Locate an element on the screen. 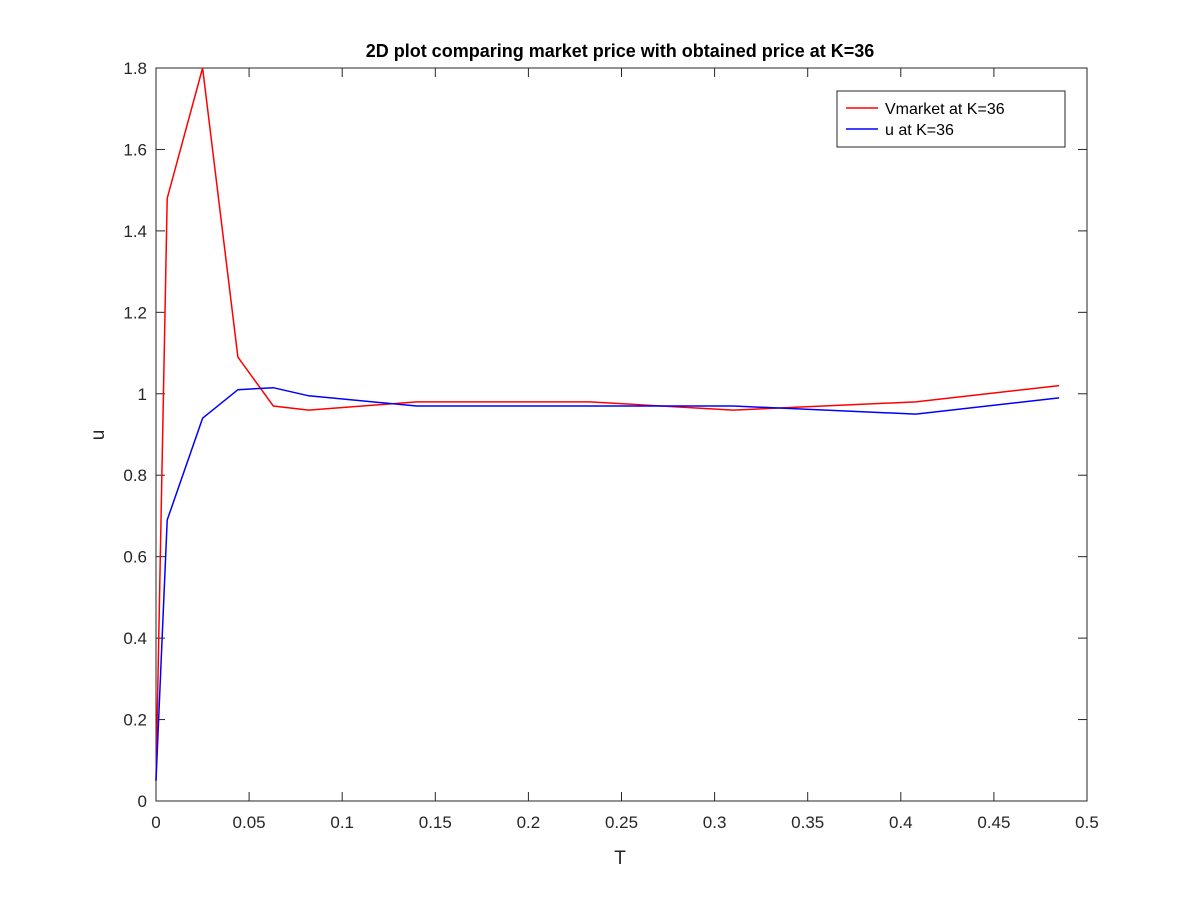  legend-box is located at coordinates (951, 119).